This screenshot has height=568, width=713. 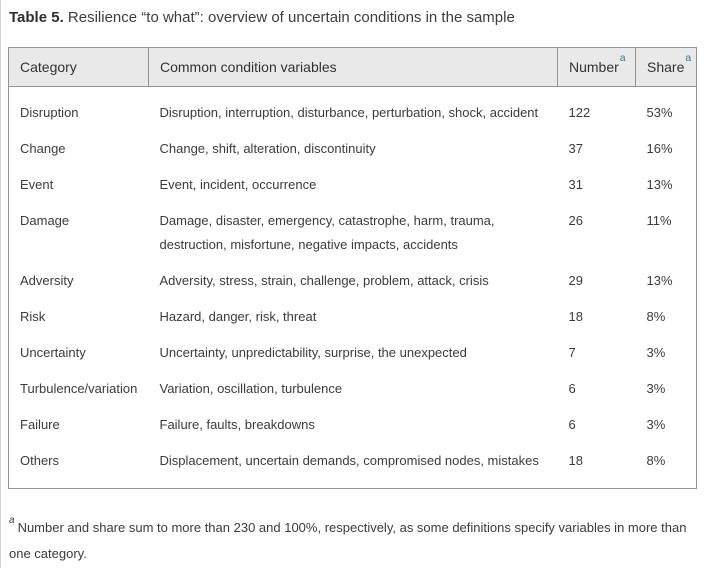 What do you see at coordinates (659, 220) in the screenshot?
I see `share-cell: 11%` at bounding box center [659, 220].